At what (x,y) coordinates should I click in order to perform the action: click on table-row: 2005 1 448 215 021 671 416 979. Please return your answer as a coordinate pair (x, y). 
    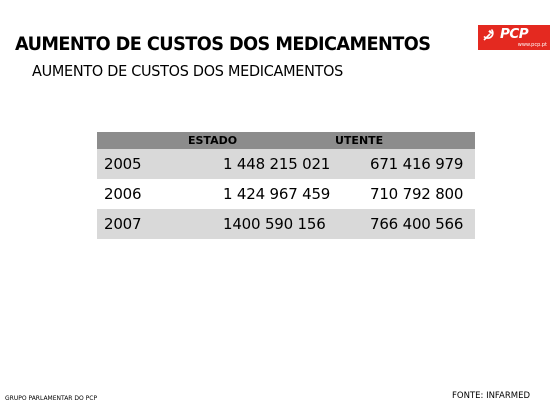
    Looking at the image, I should click on (286, 164).